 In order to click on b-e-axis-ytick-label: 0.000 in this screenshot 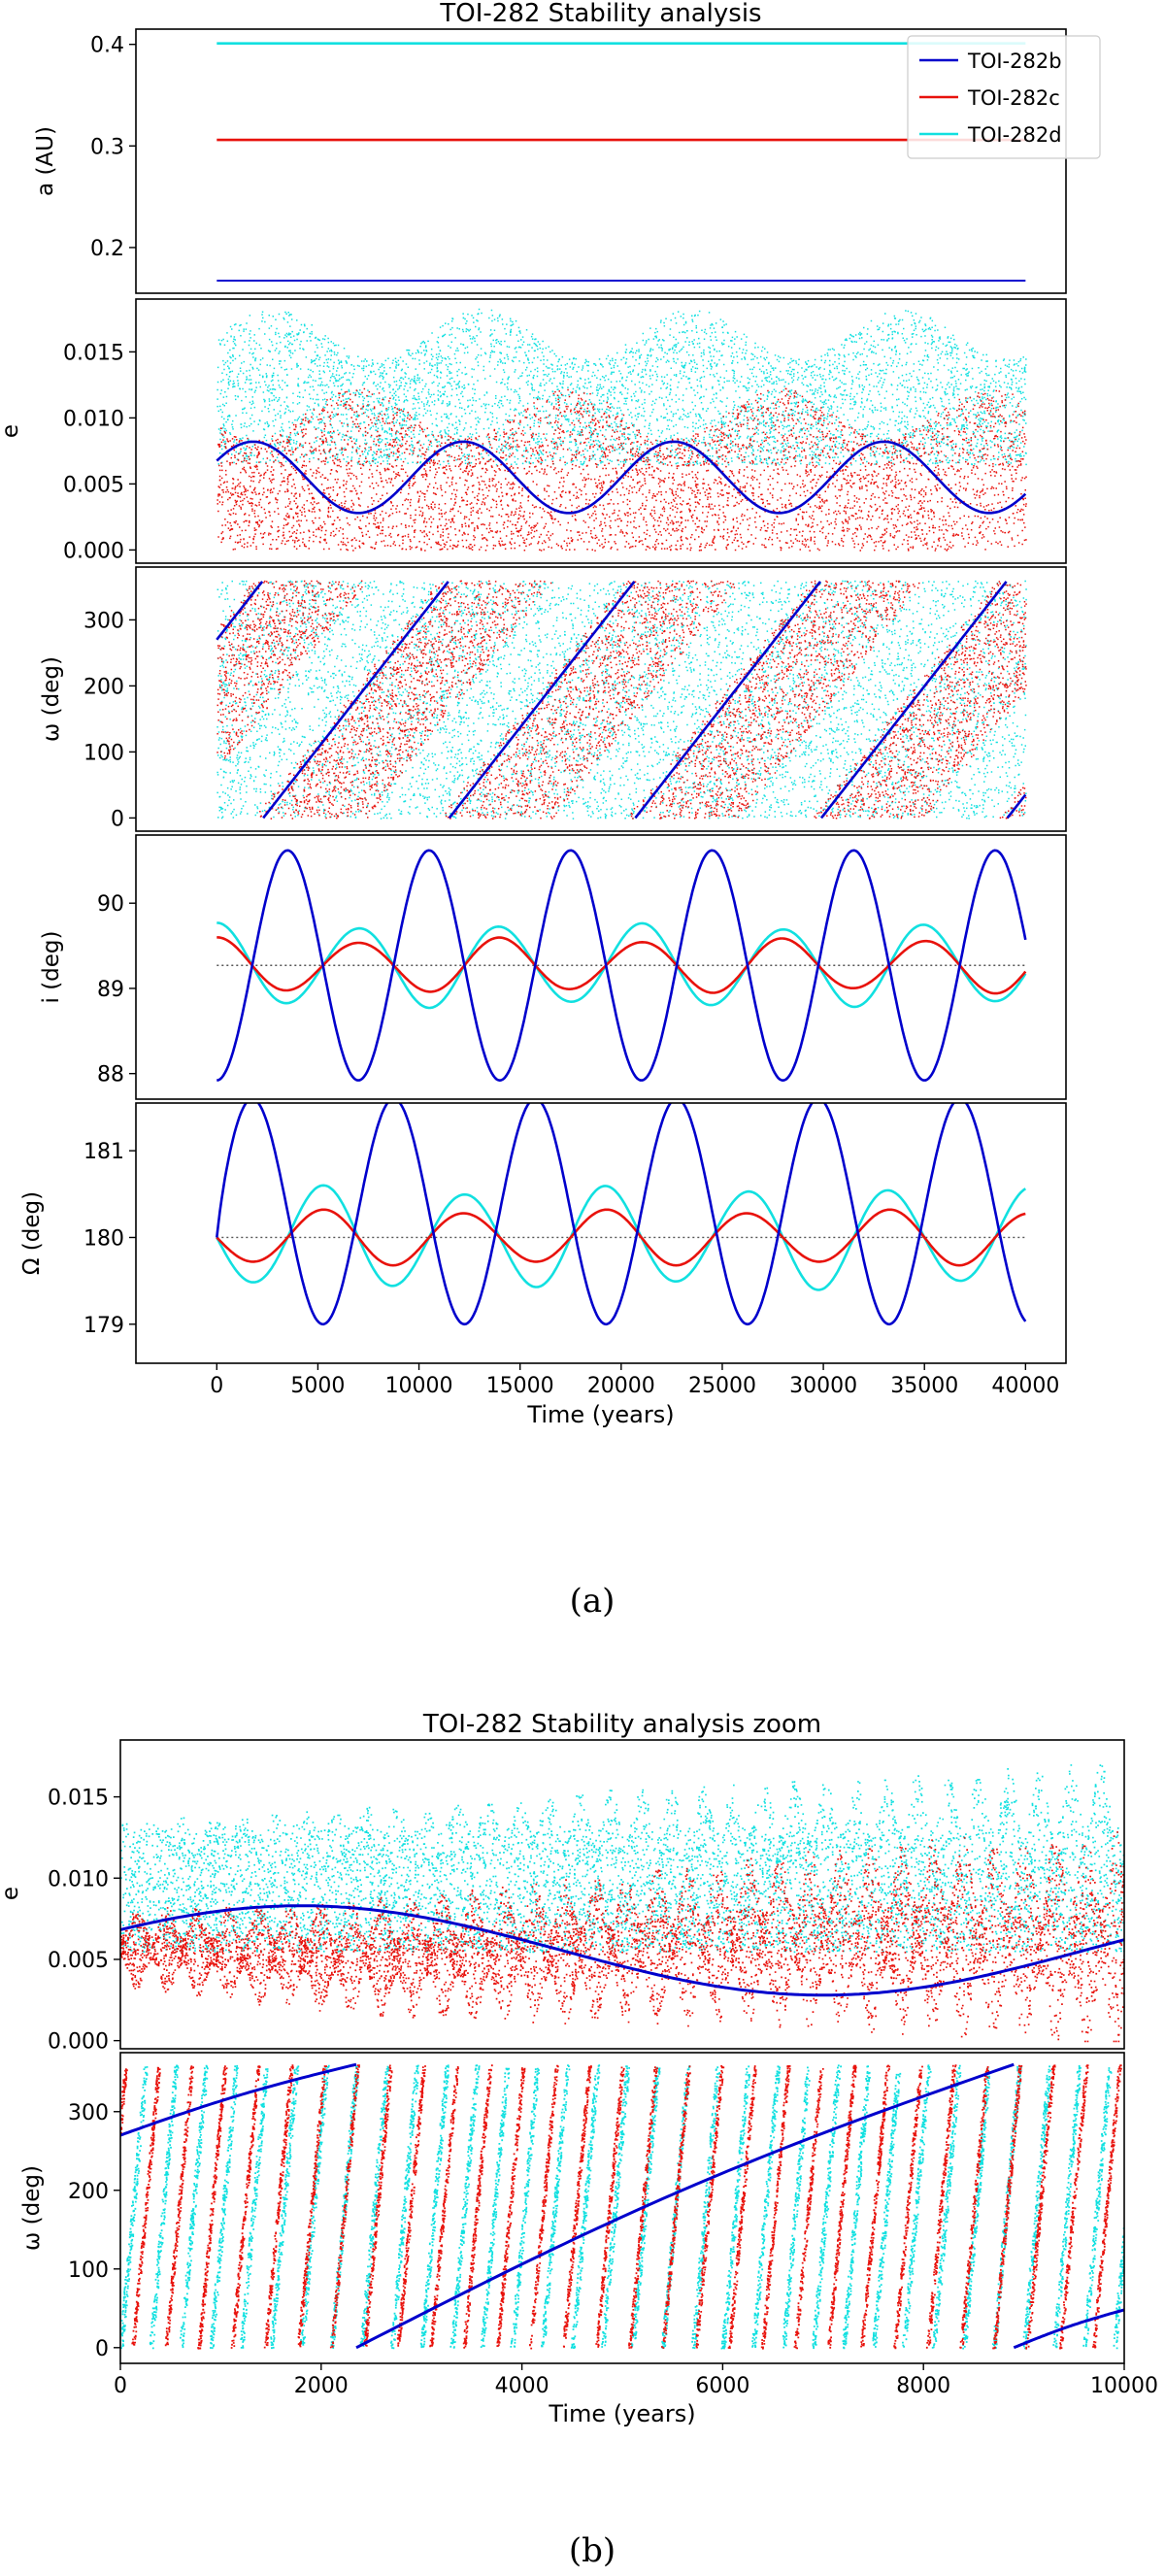, I will do `click(78, 2043)`.